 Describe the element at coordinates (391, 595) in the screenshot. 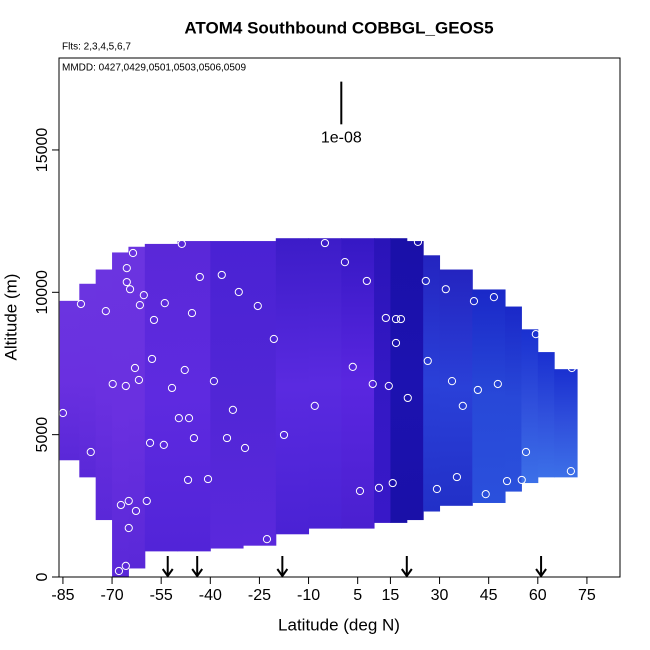

I see `x-tick-label: 15` at that location.